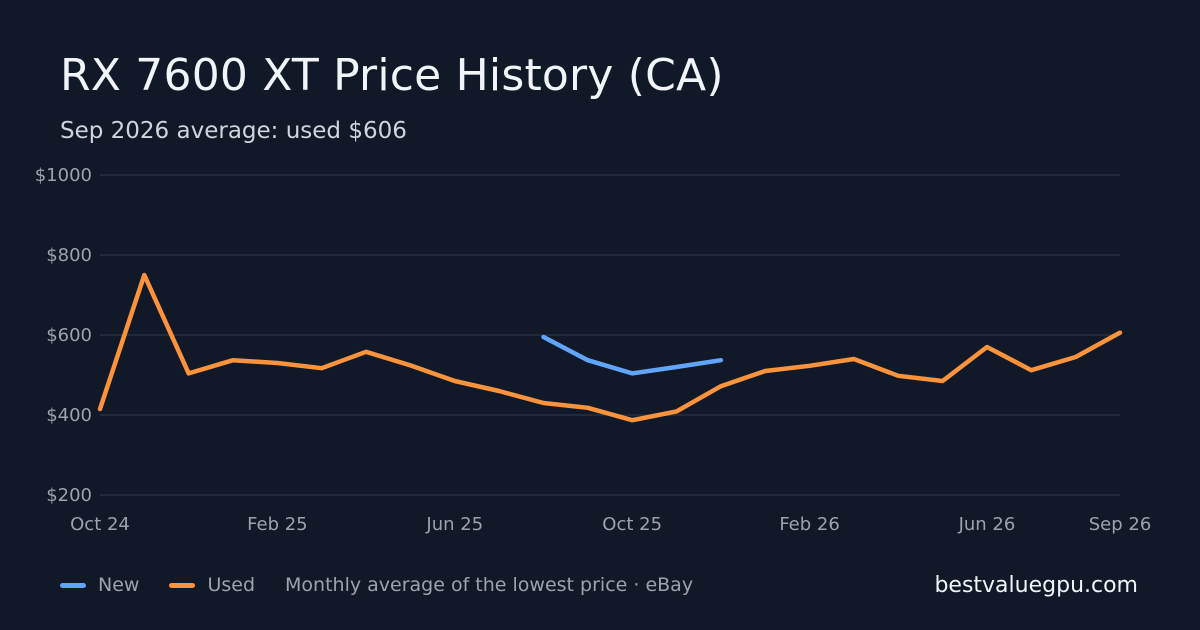  I want to click on x-tick-label: Oct 25, so click(632, 524).